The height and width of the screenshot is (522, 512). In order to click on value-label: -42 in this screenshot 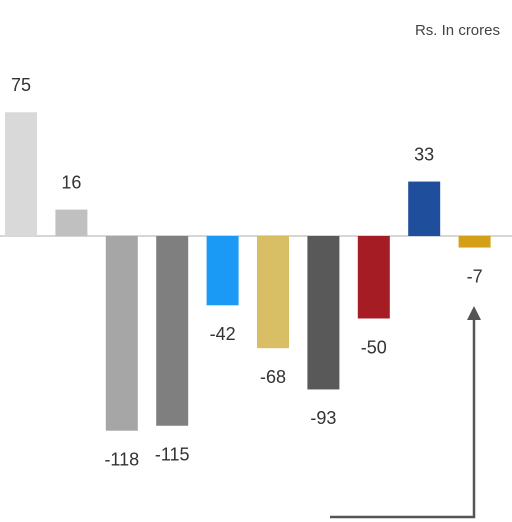, I will do `click(223, 334)`.